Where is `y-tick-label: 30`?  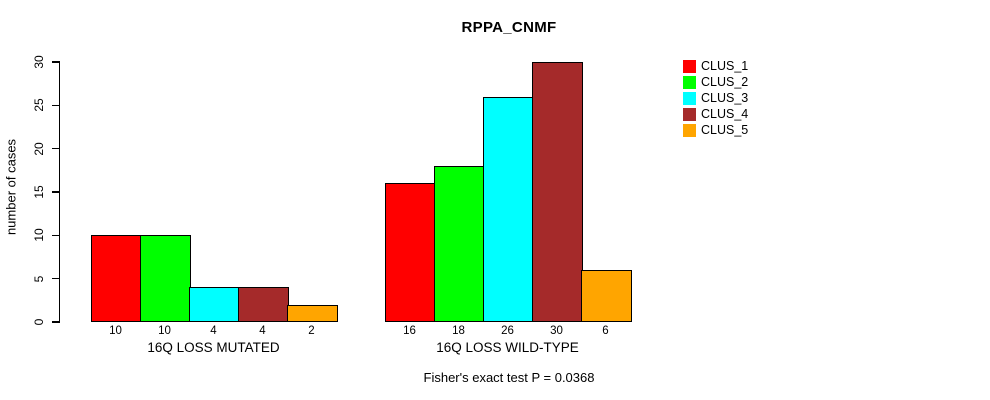 y-tick-label: 30 is located at coordinates (39, 62).